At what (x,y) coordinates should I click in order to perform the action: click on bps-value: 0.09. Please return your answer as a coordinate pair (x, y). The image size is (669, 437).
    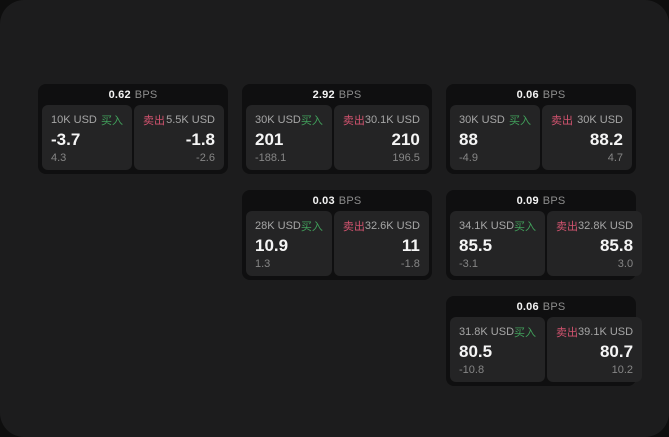
    Looking at the image, I should click on (527, 200).